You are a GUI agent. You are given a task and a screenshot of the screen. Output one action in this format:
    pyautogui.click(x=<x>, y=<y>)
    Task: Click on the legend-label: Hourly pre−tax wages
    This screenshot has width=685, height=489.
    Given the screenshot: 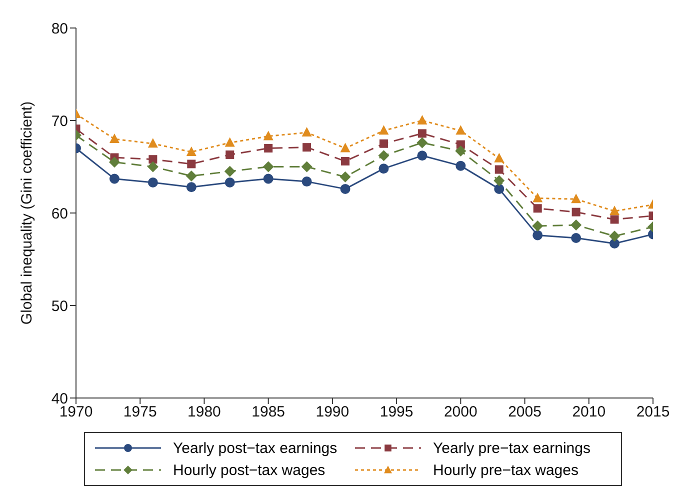 What is the action you would take?
    pyautogui.click(x=505, y=470)
    